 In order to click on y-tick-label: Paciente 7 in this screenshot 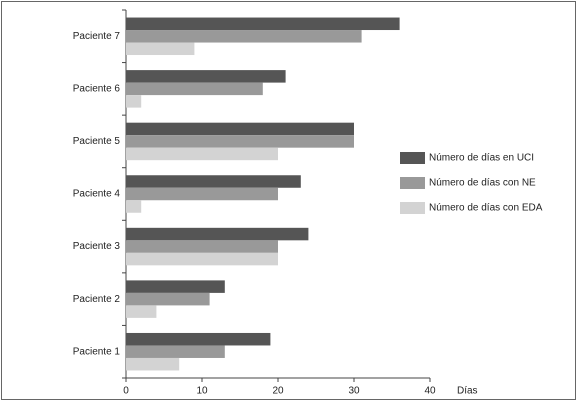, I will do `click(97, 36)`.